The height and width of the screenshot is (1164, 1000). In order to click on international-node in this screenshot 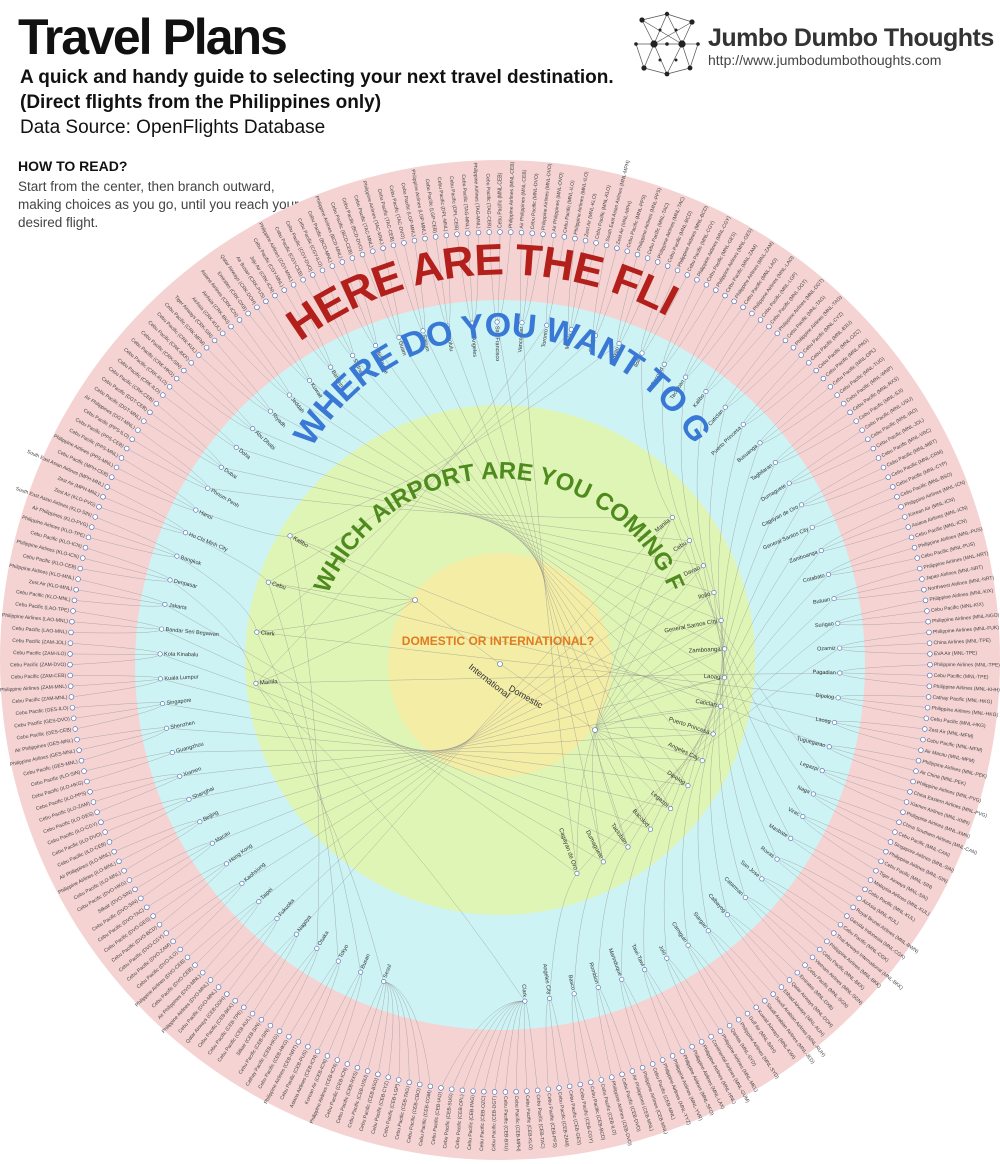, I will do `click(415, 600)`.